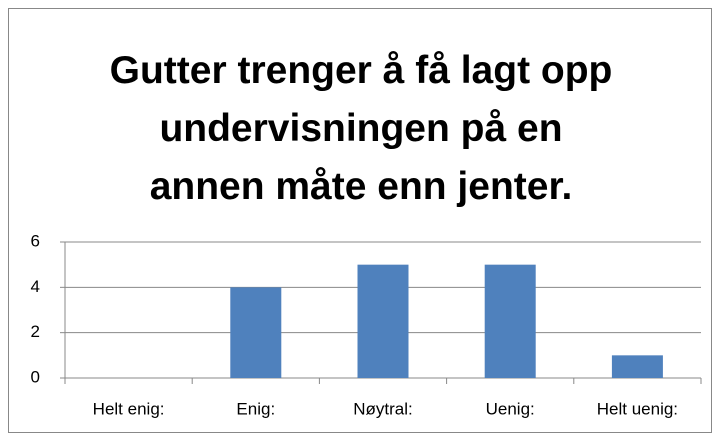 Image resolution: width=722 pixels, height=435 pixels. Describe the element at coordinates (637, 408) in the screenshot. I see `x-tick-label: Helt uenig:` at that location.